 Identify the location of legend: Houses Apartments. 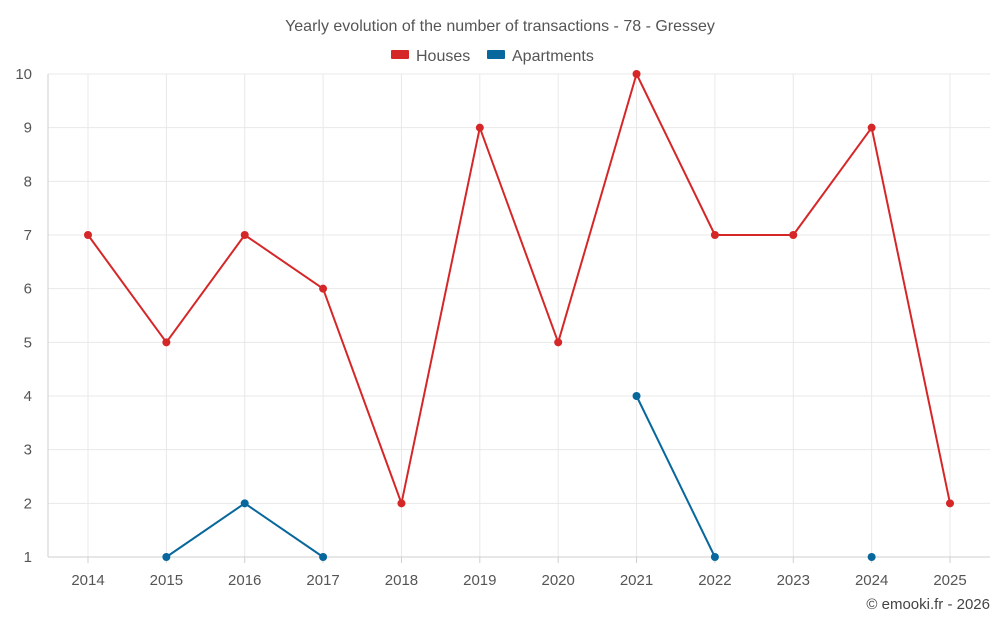
(492, 56).